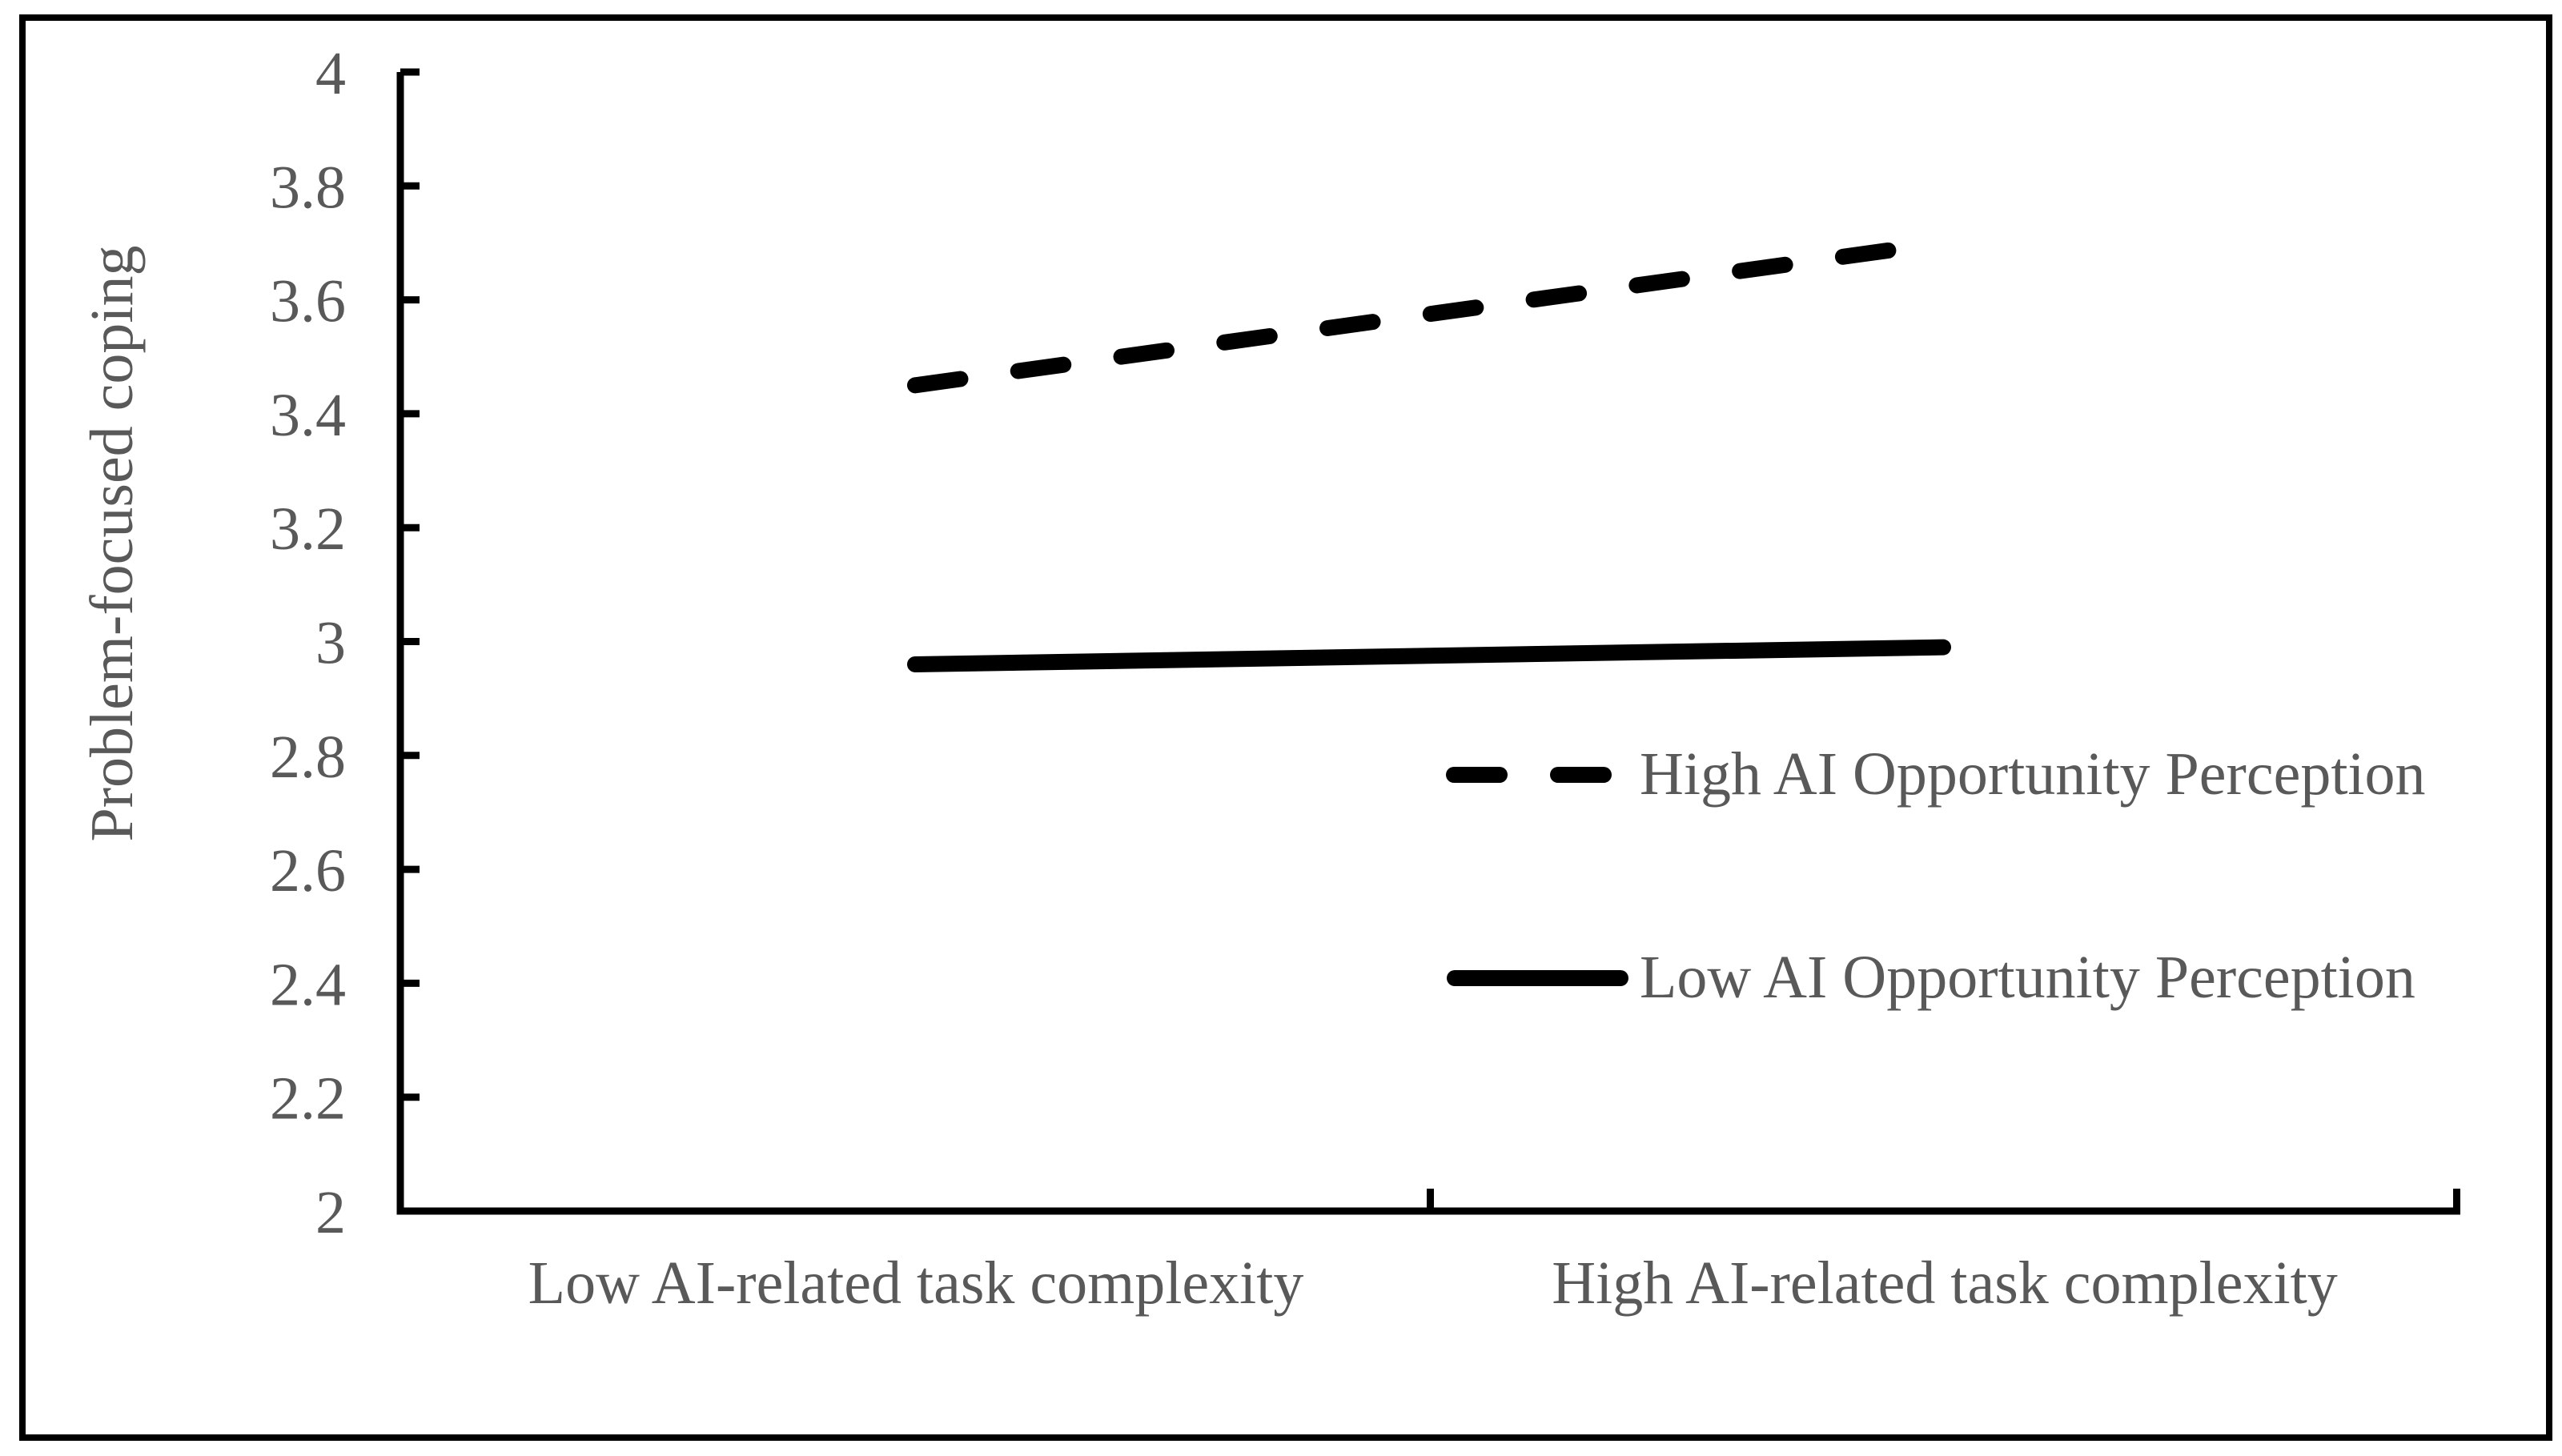  Describe the element at coordinates (308, 871) in the screenshot. I see `y-tick-label: 2.6` at that location.